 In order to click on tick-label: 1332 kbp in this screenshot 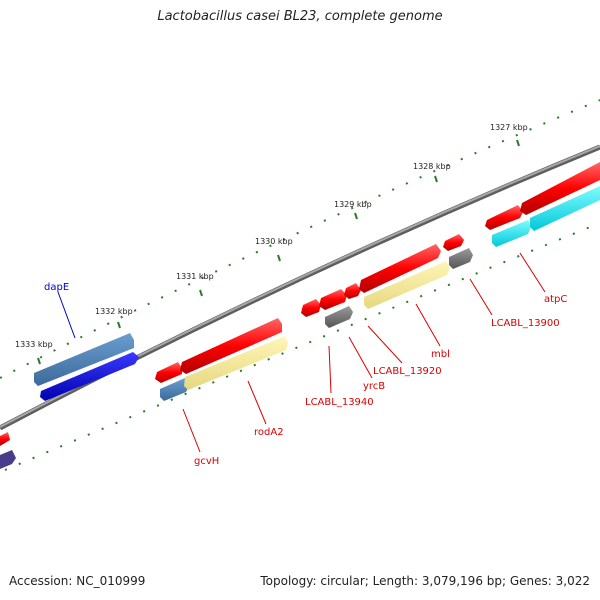, I will do `click(114, 311)`.